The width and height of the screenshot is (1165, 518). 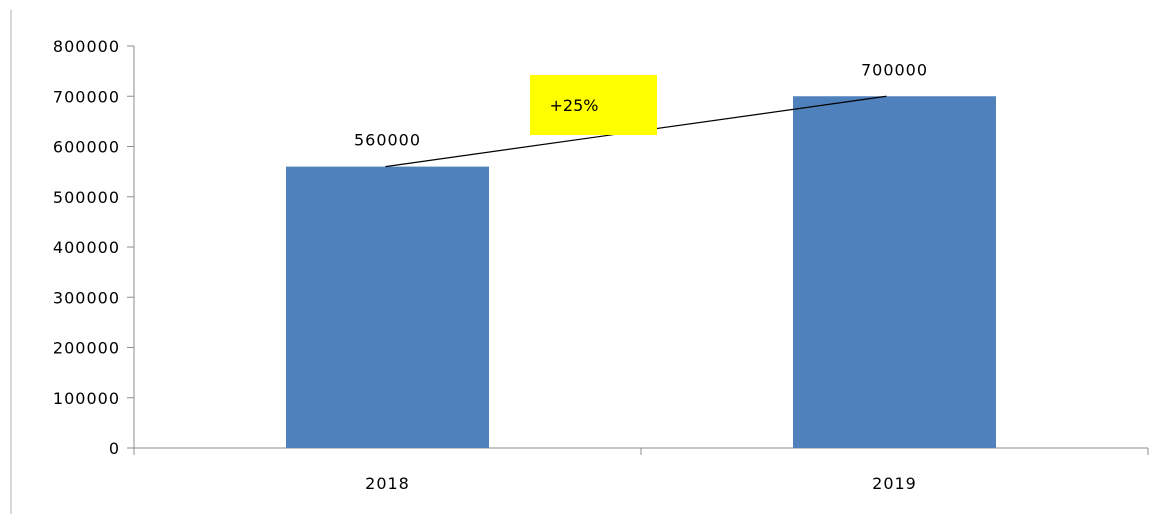 I want to click on x-category-label: 2019, so click(x=894, y=483).